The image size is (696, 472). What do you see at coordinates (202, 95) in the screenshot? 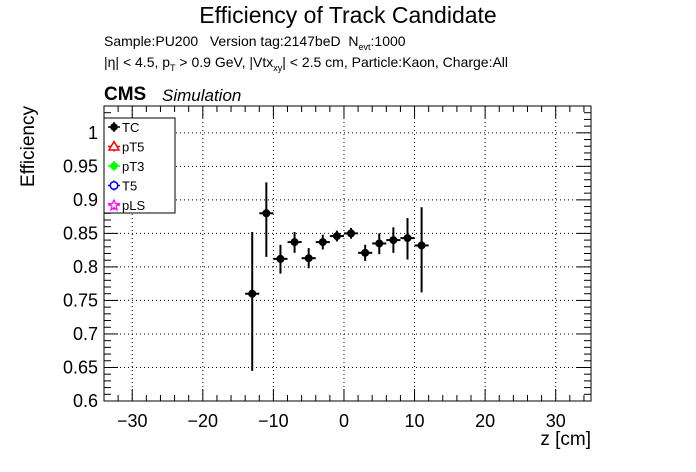
I see `simulation-label: Simulation` at bounding box center [202, 95].